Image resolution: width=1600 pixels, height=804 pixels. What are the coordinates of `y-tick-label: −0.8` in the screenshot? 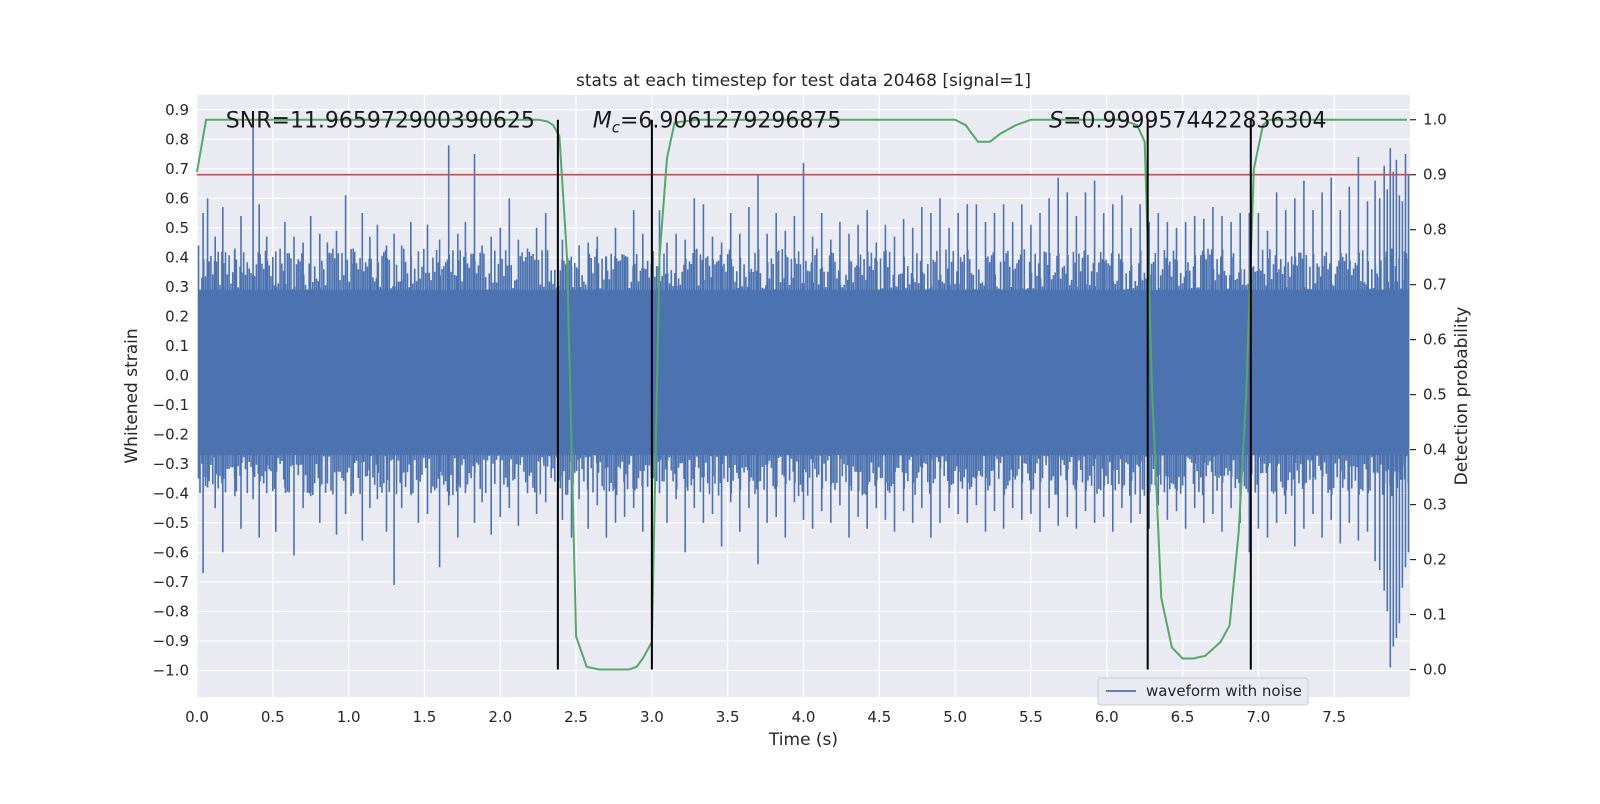 It's located at (171, 611).